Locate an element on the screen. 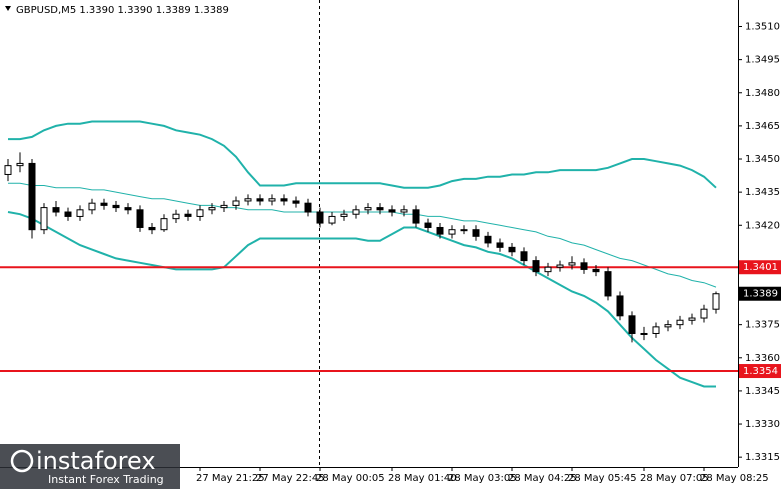 Image resolution: width=781 pixels, height=489 pixels. x-tick-label: 27 May 22:45 is located at coordinates (290, 478).